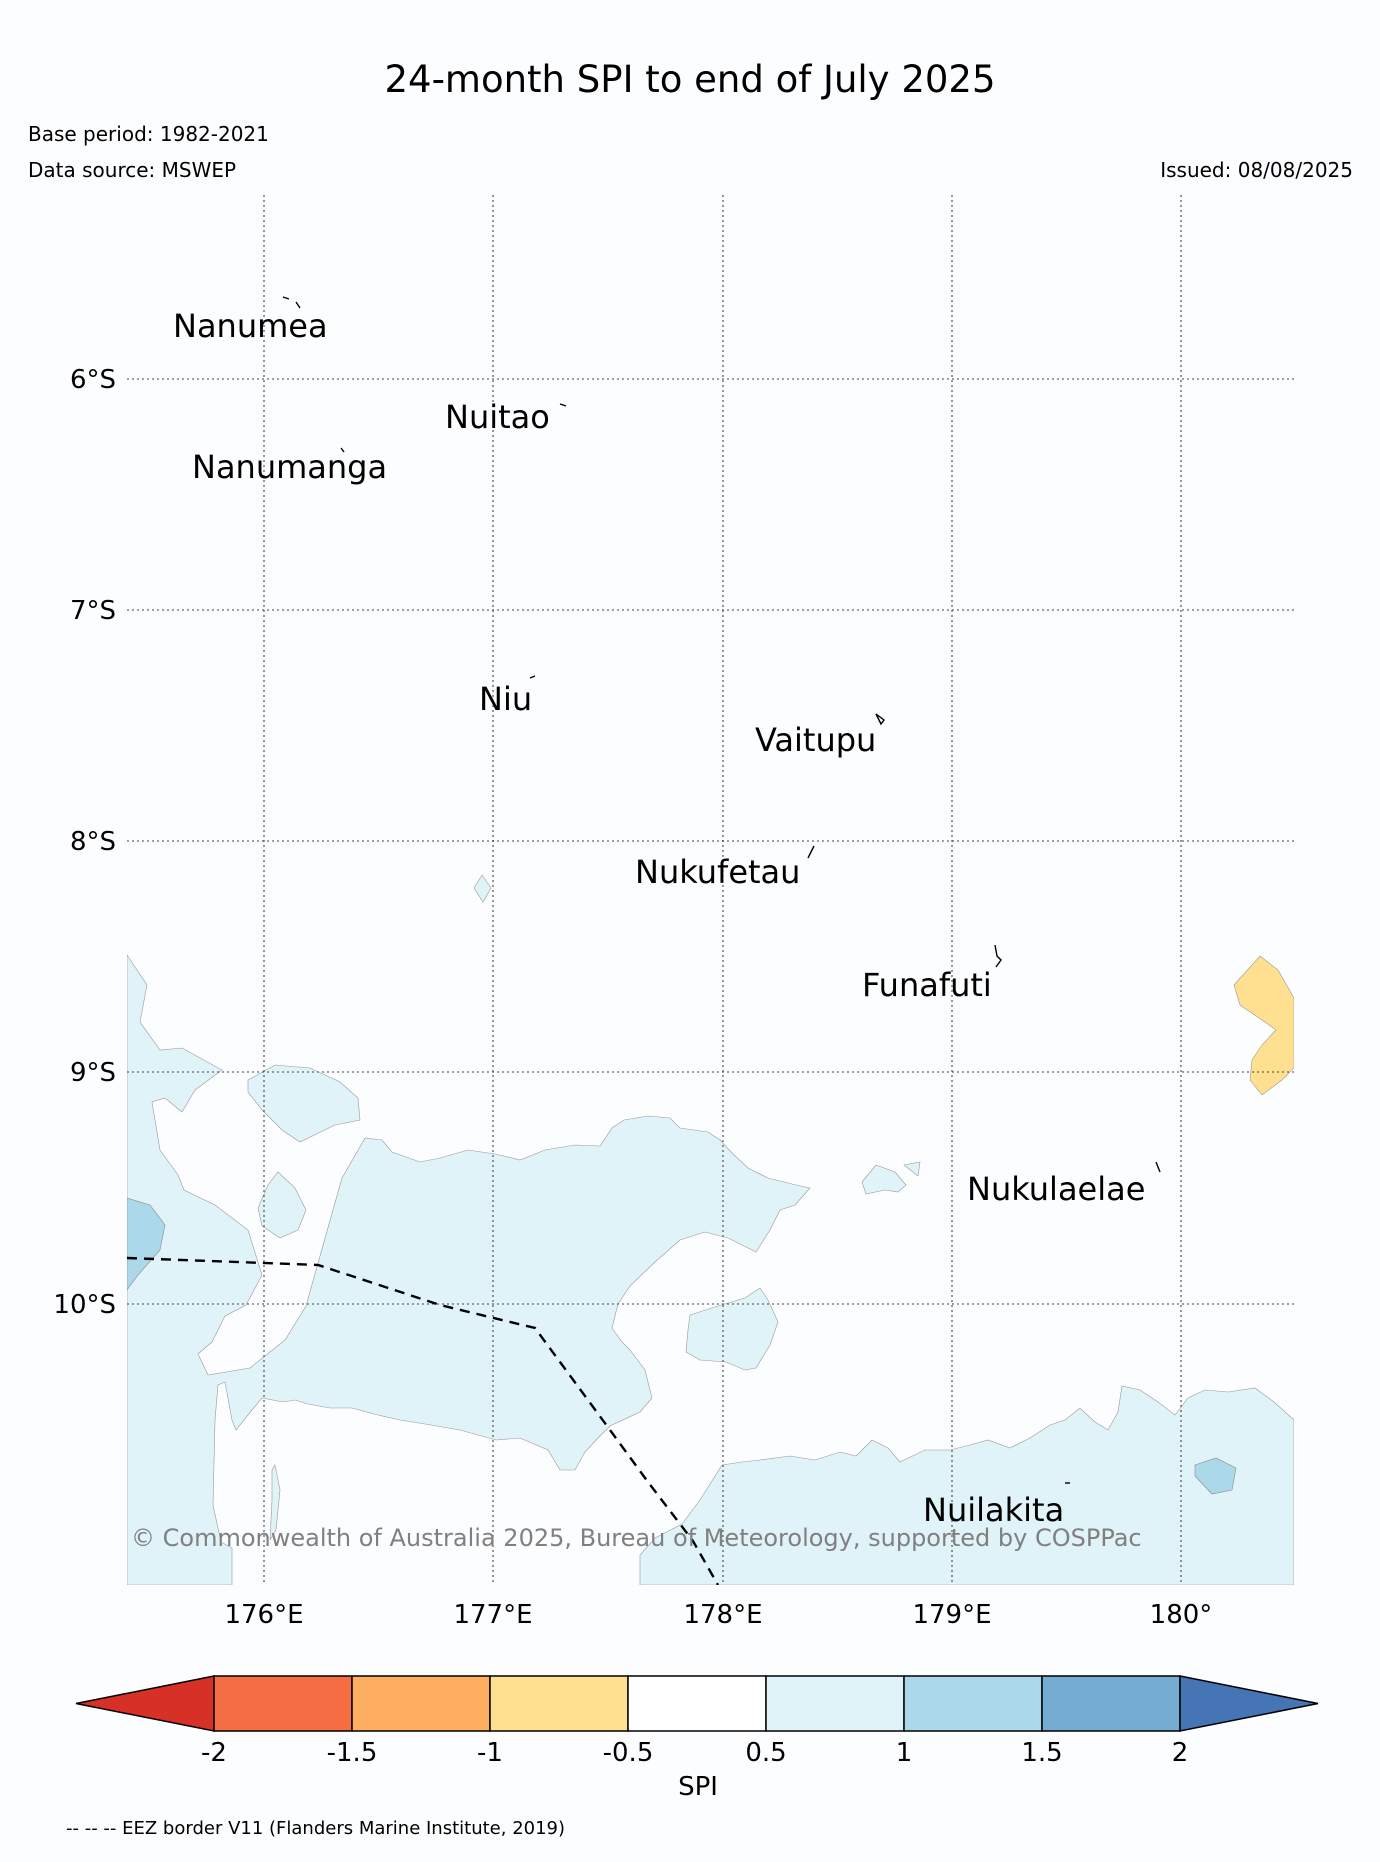 The image size is (1380, 1862). I want to click on lon-tick-180: 180°, so click(1181, 1615).